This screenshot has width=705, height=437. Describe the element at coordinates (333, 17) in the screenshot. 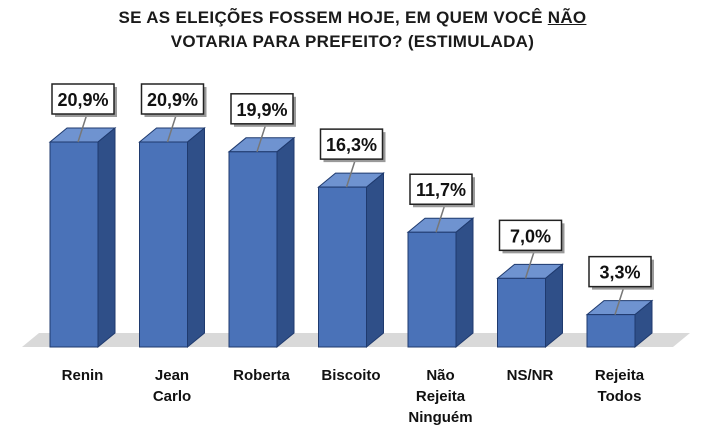

I see `title-line1-text: SE AS ELEIÇÕES FOSSEM HOJE, EM QUEM VOCÊ` at that location.